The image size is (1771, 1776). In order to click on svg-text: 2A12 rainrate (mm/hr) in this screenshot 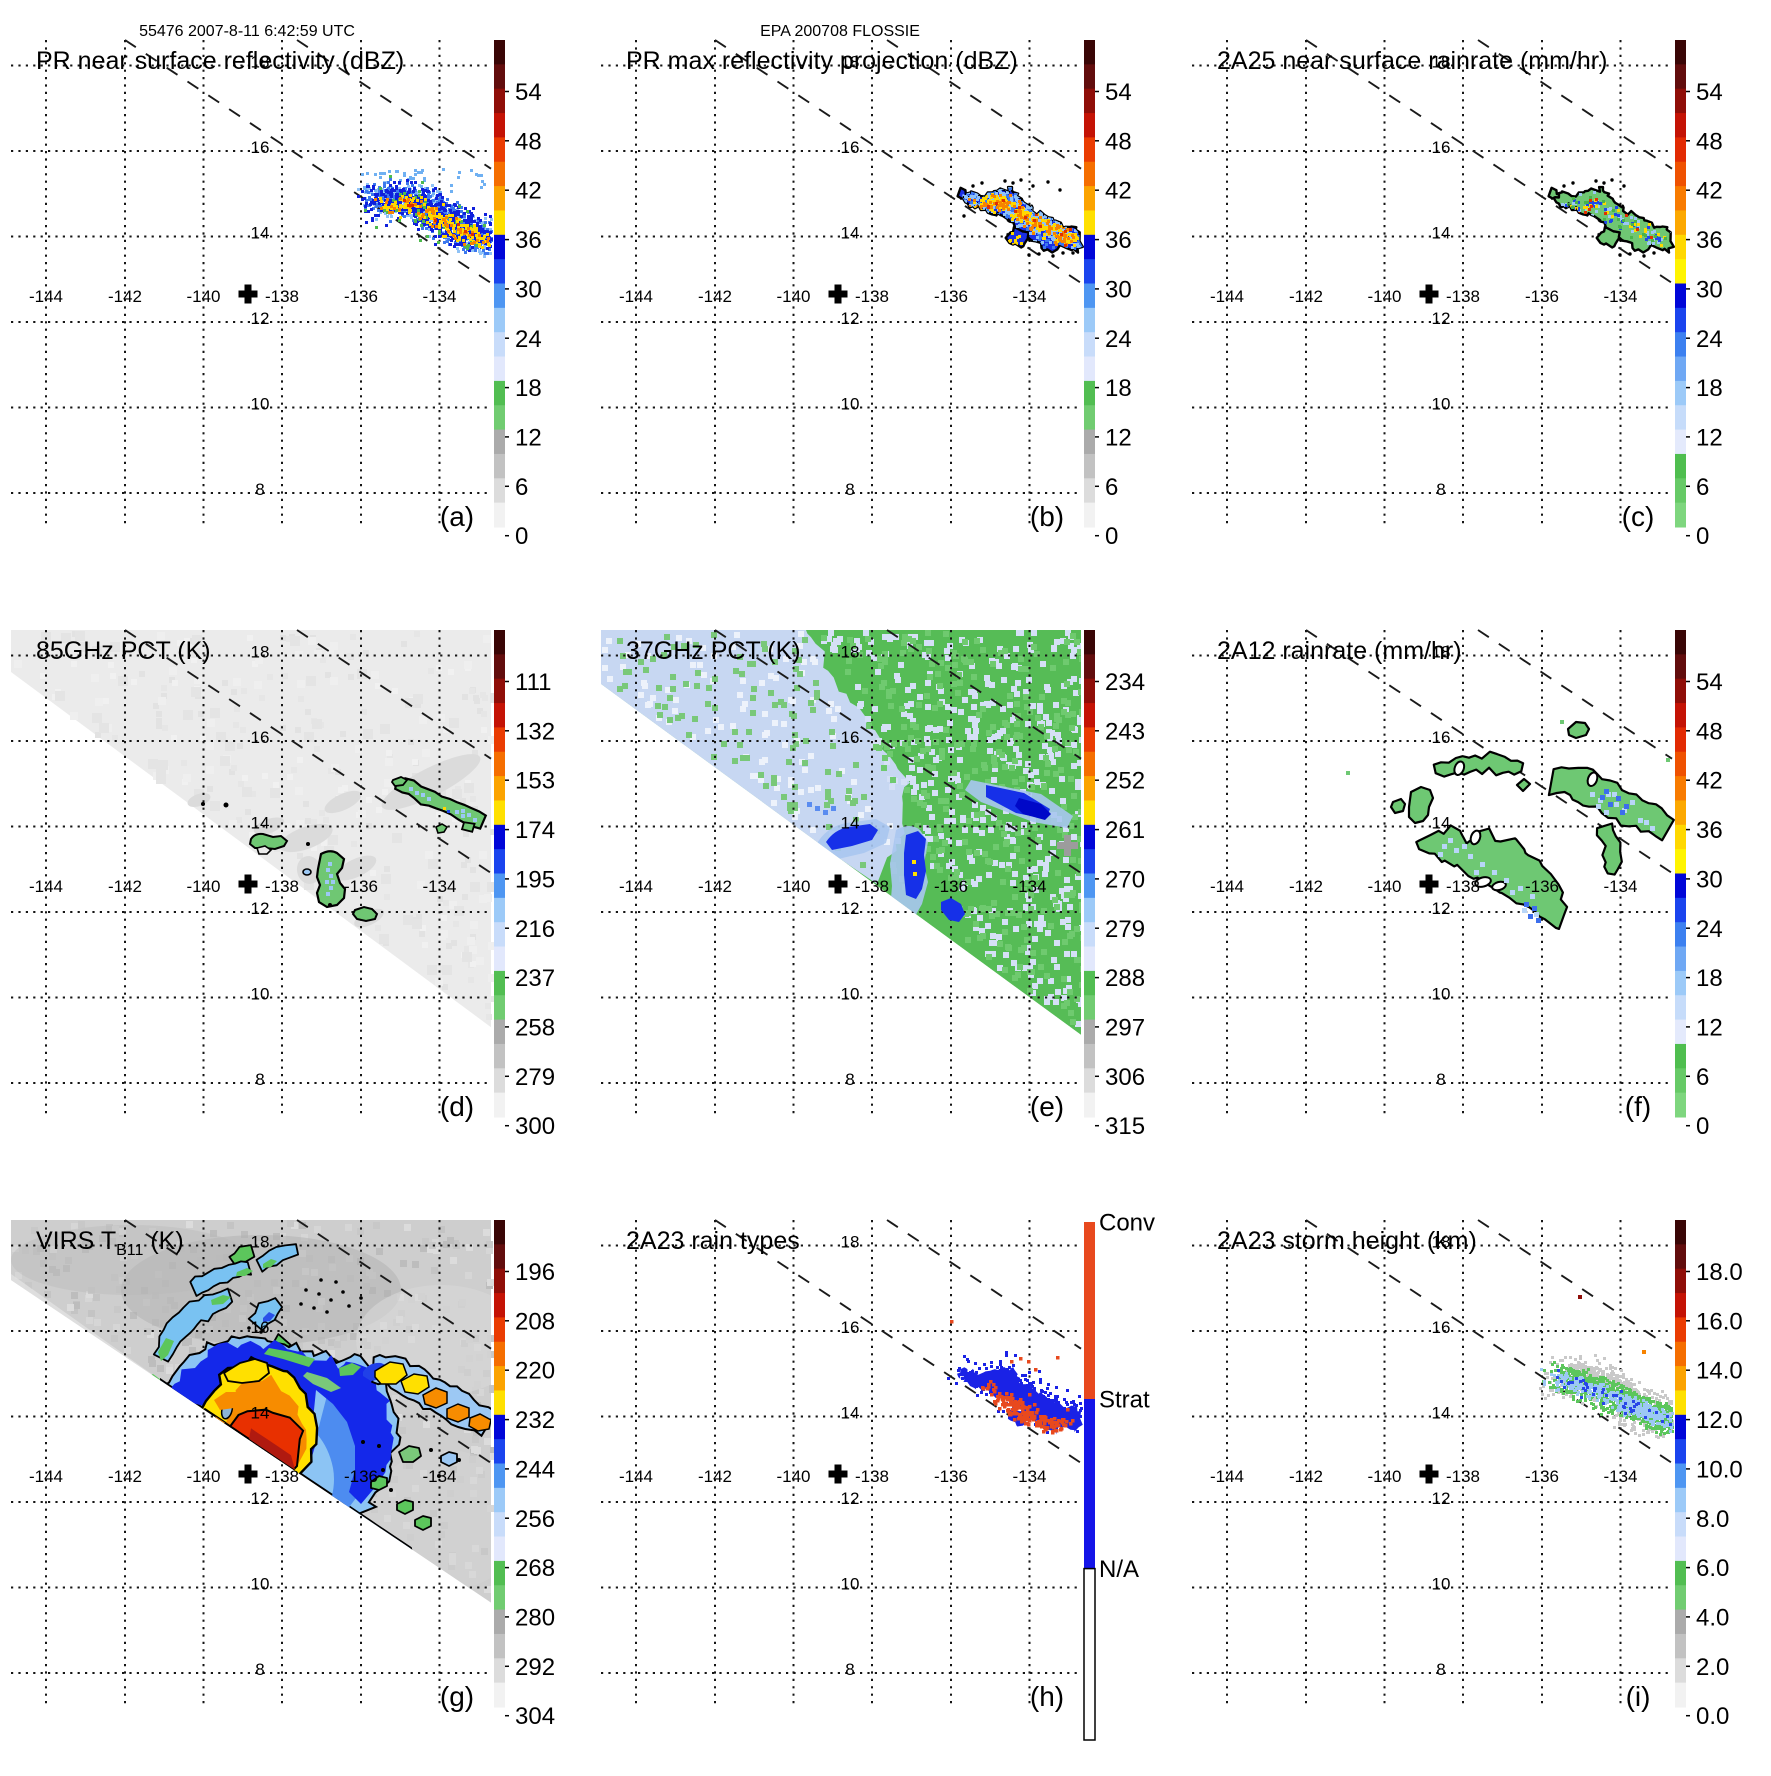, I will do `click(1339, 651)`.